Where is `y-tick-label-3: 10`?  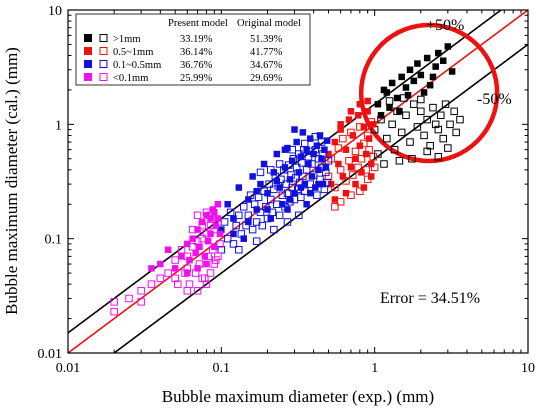 y-tick-label-3: 10 is located at coordinates (55, 11).